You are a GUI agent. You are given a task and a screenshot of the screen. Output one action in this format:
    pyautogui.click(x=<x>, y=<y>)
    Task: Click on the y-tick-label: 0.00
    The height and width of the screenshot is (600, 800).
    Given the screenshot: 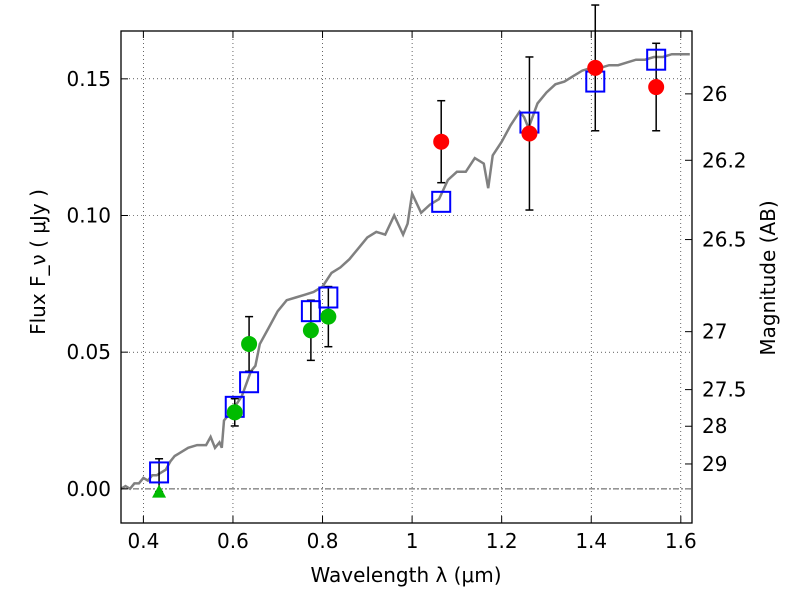 What is the action you would take?
    pyautogui.click(x=88, y=489)
    